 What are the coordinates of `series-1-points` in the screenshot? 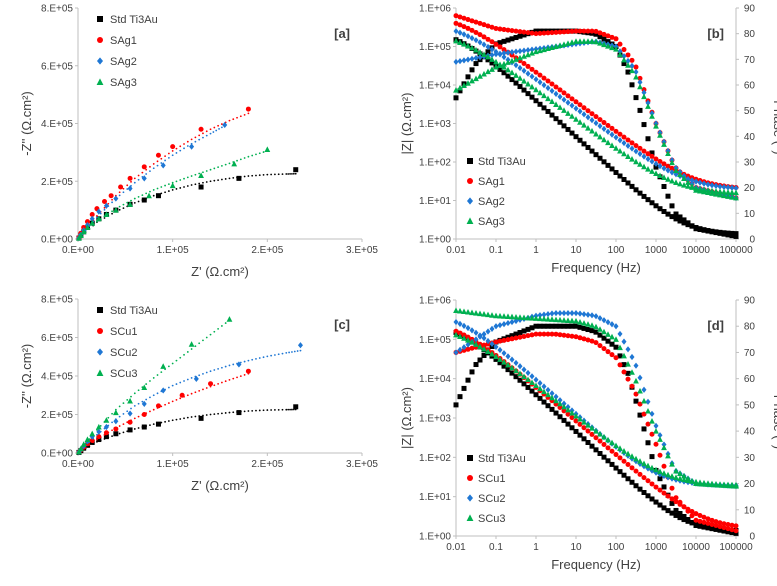 It's located at (163, 411).